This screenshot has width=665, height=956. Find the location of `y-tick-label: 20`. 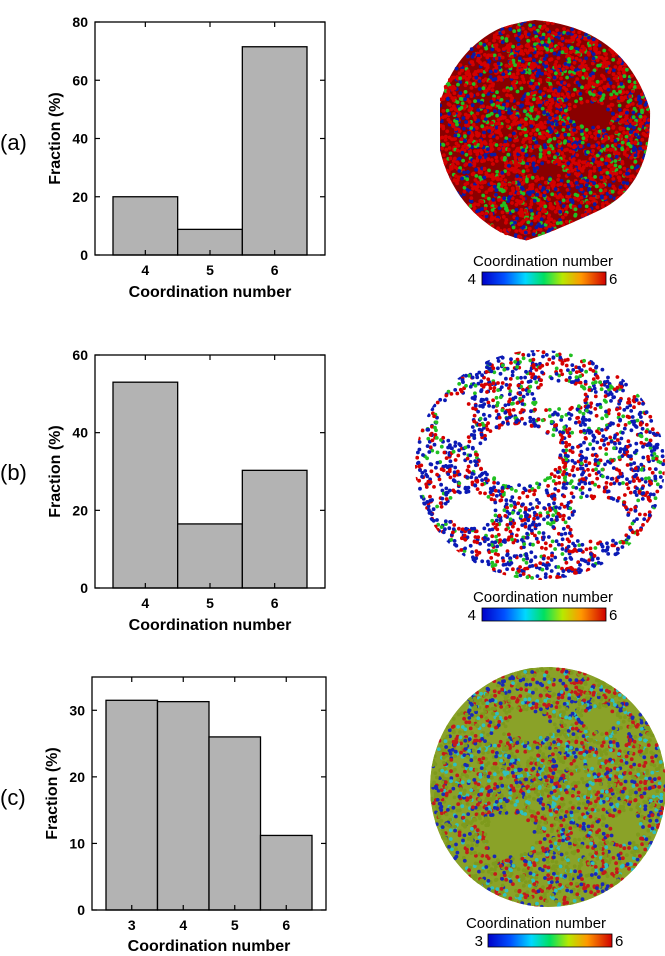

y-tick-label: 20 is located at coordinates (80, 510).